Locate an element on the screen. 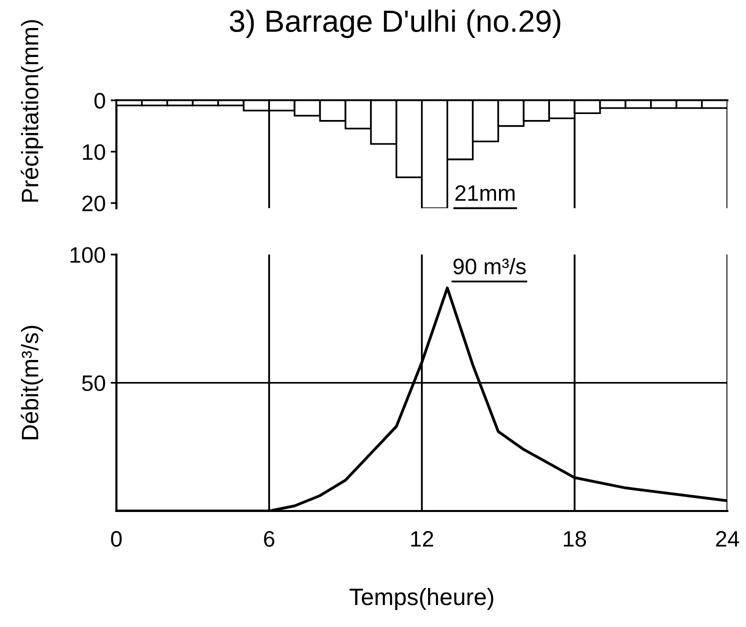  y-tick-label: 100 is located at coordinates (88, 255).